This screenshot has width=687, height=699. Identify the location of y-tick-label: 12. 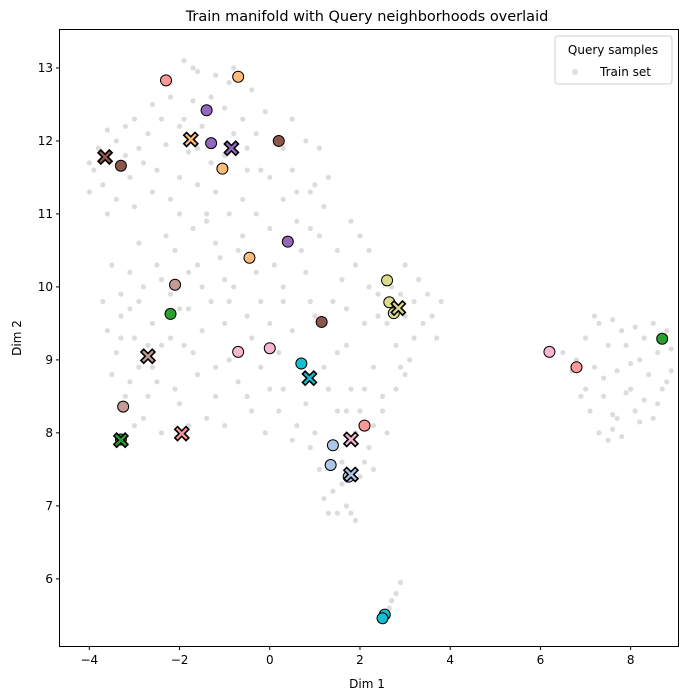
(45, 141).